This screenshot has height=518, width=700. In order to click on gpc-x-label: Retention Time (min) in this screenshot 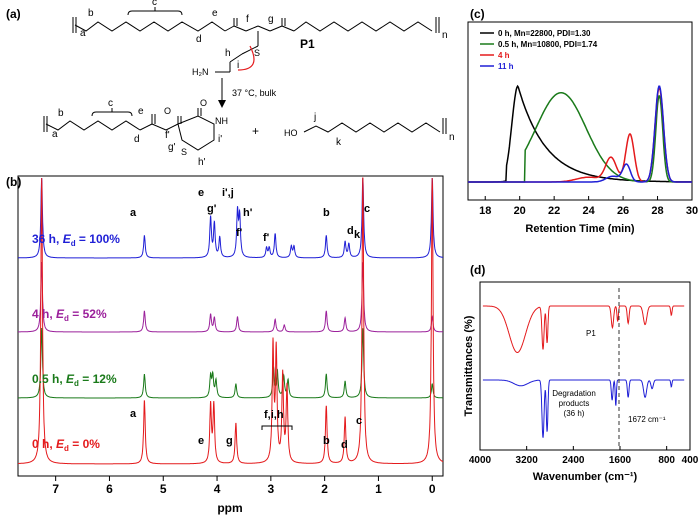, I will do `click(580, 229)`.